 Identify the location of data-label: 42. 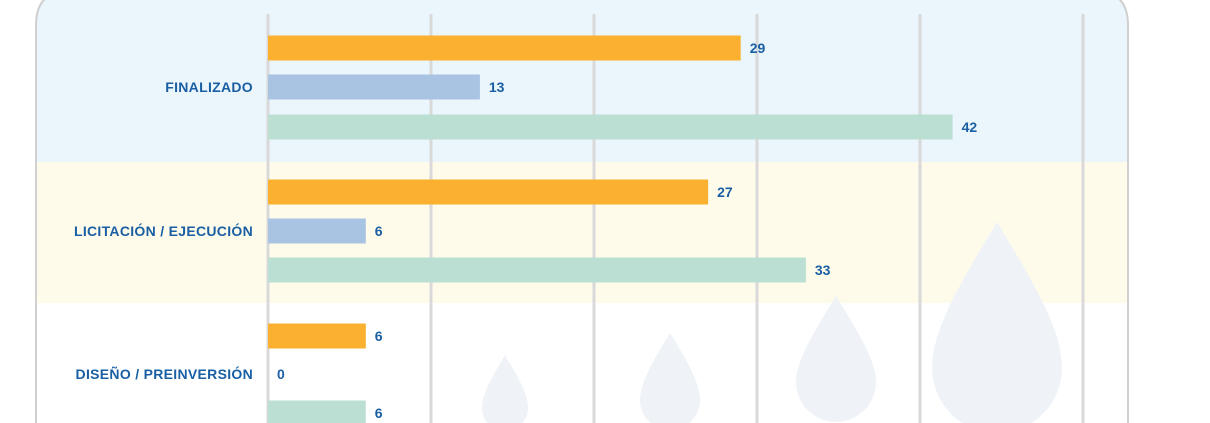
(970, 127).